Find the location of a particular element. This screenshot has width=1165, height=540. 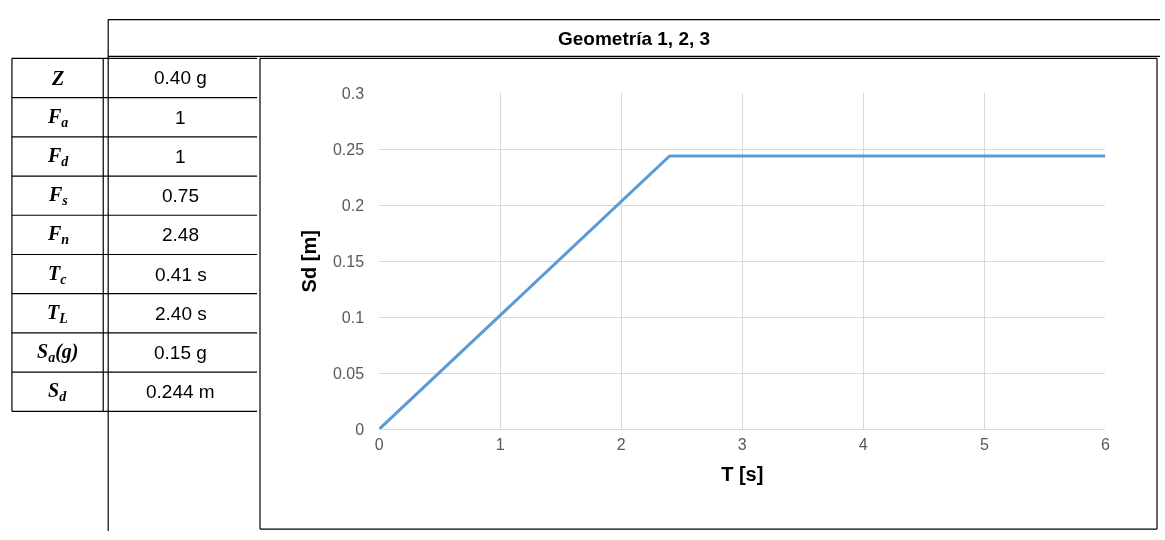

text: F$_{n}$ is located at coordinates (58, 235).